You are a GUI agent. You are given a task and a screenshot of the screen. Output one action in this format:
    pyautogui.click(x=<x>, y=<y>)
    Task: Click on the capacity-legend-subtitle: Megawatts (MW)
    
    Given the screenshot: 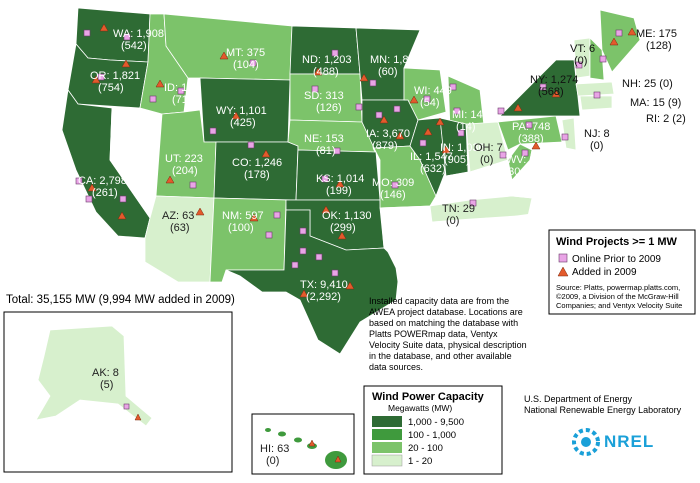 What is the action you would take?
    pyautogui.click(x=420, y=408)
    